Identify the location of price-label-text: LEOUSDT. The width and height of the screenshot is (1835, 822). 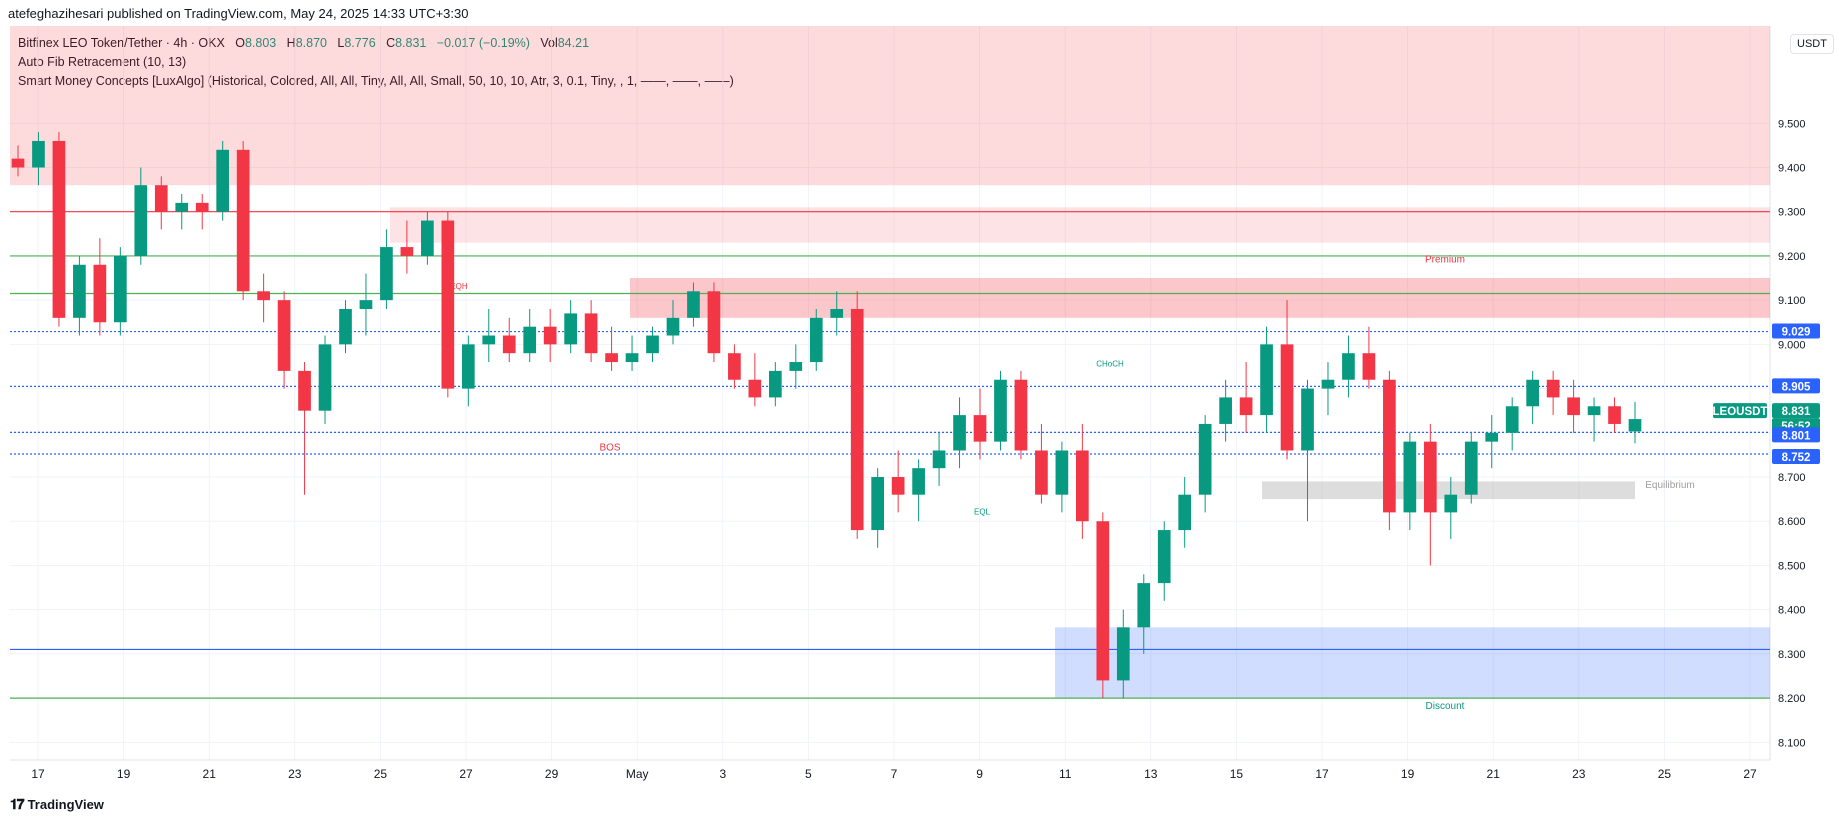
(1740, 412).